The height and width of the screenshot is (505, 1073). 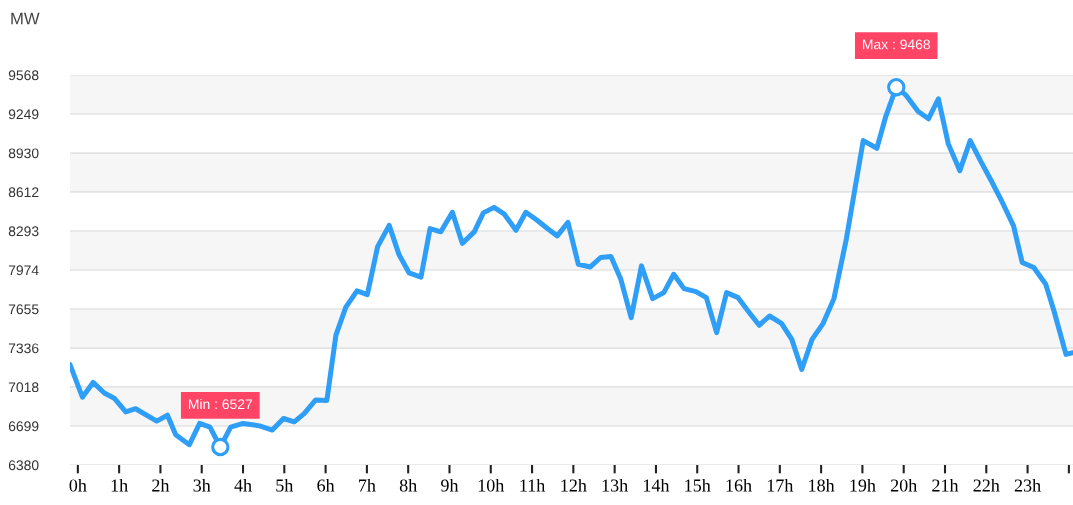 What do you see at coordinates (822, 485) in the screenshot?
I see `x-tick-label: 18h` at bounding box center [822, 485].